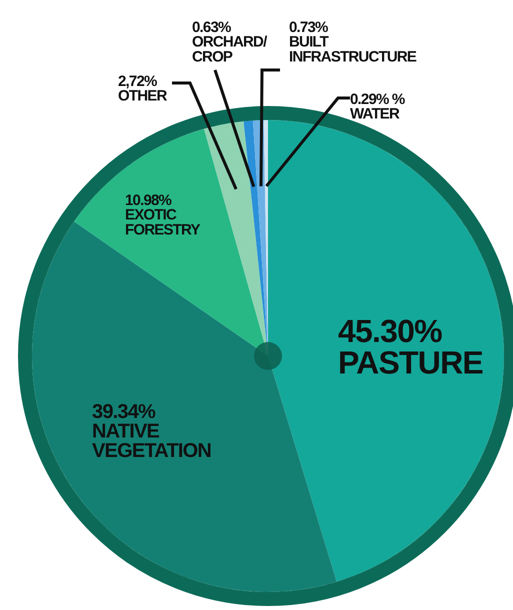  I want to click on slice-label: ORCHARD/ CROP, so click(230, 50).